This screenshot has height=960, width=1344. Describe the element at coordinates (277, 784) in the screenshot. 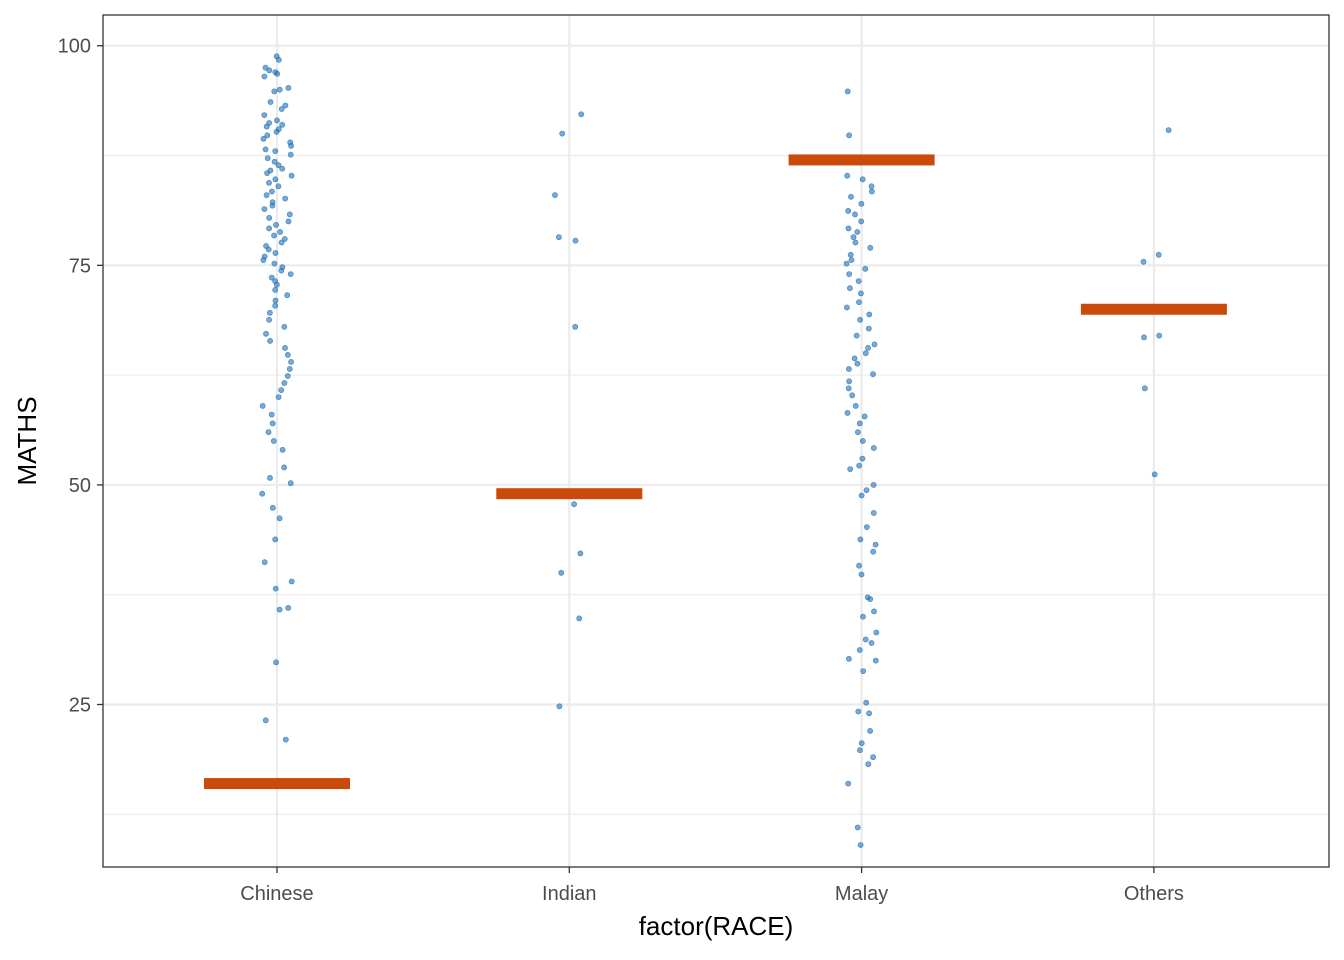

I see `summary-bar-chinese` at that location.